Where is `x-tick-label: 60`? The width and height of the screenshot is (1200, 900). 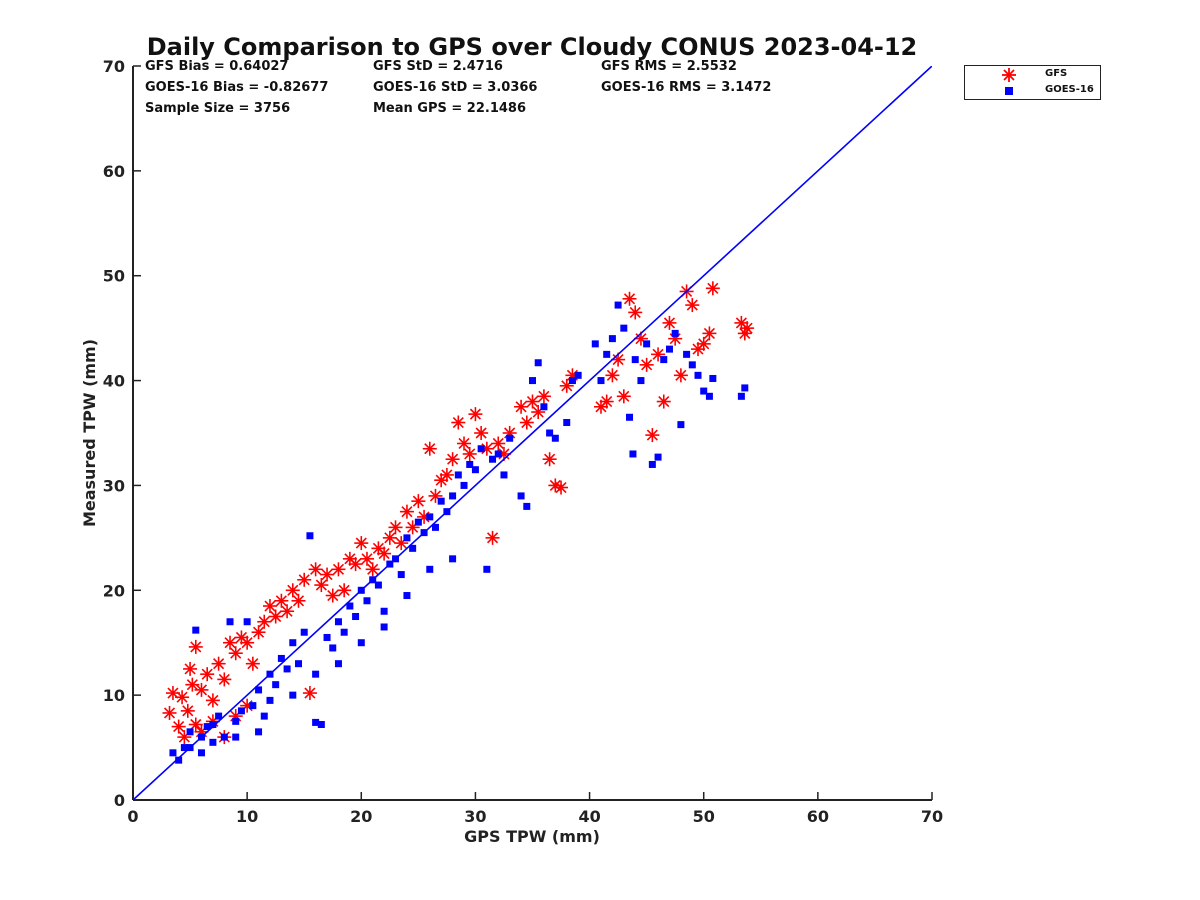
x-tick-label: 60 is located at coordinates (818, 816).